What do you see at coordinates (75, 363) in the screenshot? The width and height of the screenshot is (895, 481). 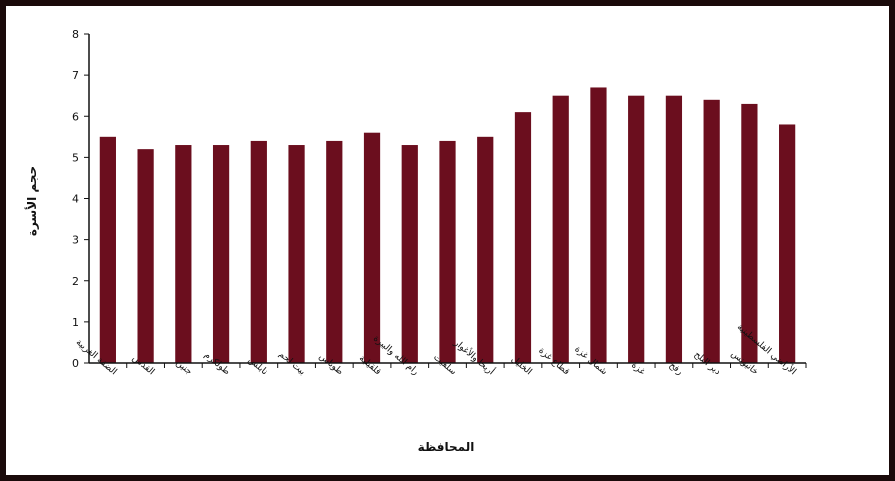 I see `y-tick-label: 0` at bounding box center [75, 363].